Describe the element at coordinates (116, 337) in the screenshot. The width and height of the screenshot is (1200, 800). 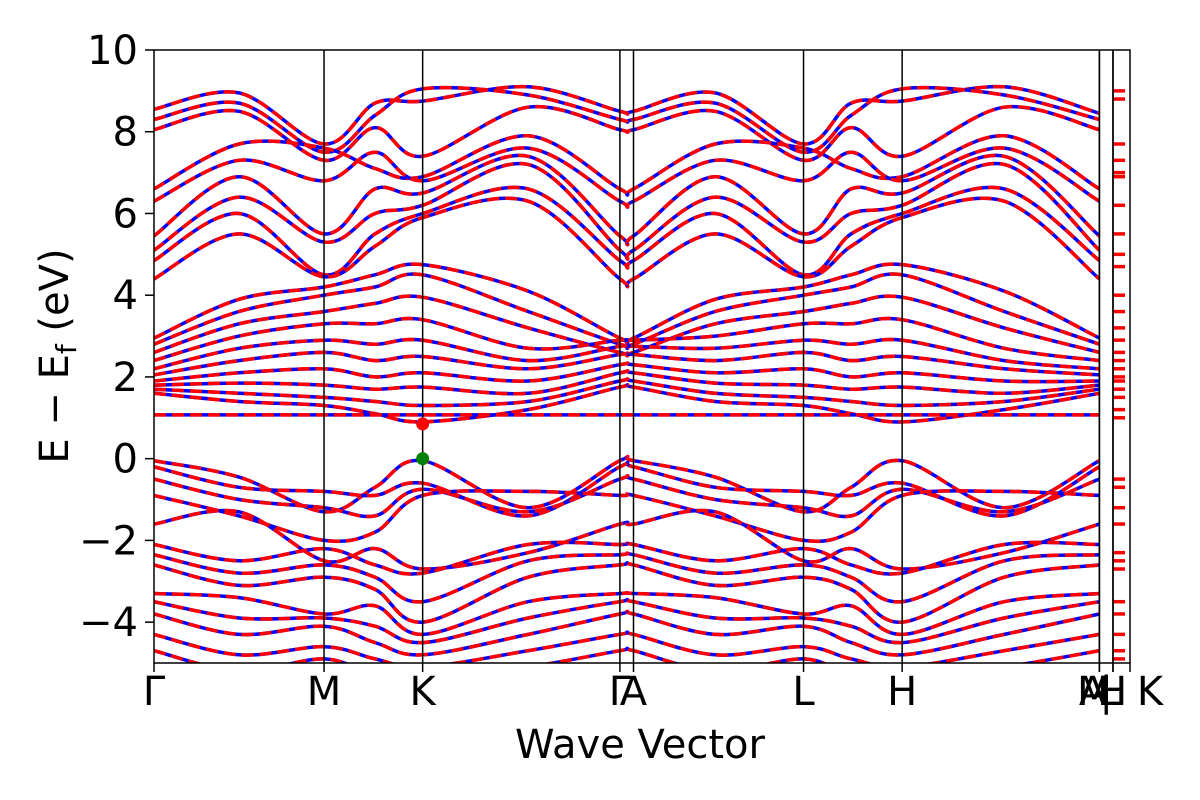
I see `y-axis-ticks: 10 8 6 4 2 0 −2 −4` at that location.